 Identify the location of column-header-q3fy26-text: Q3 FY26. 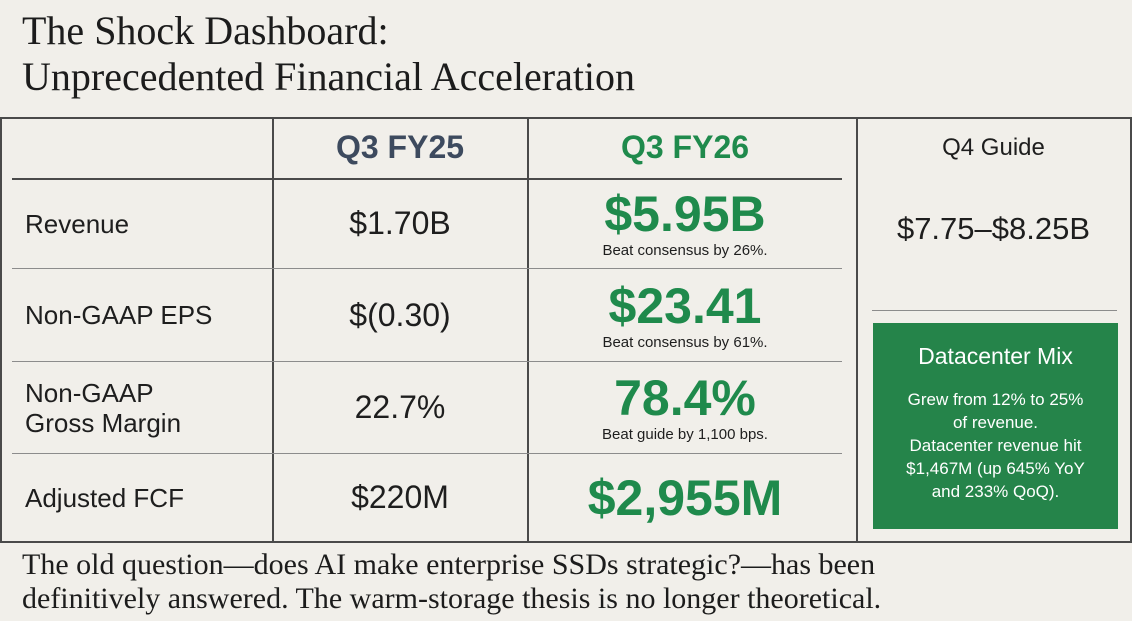
(685, 147).